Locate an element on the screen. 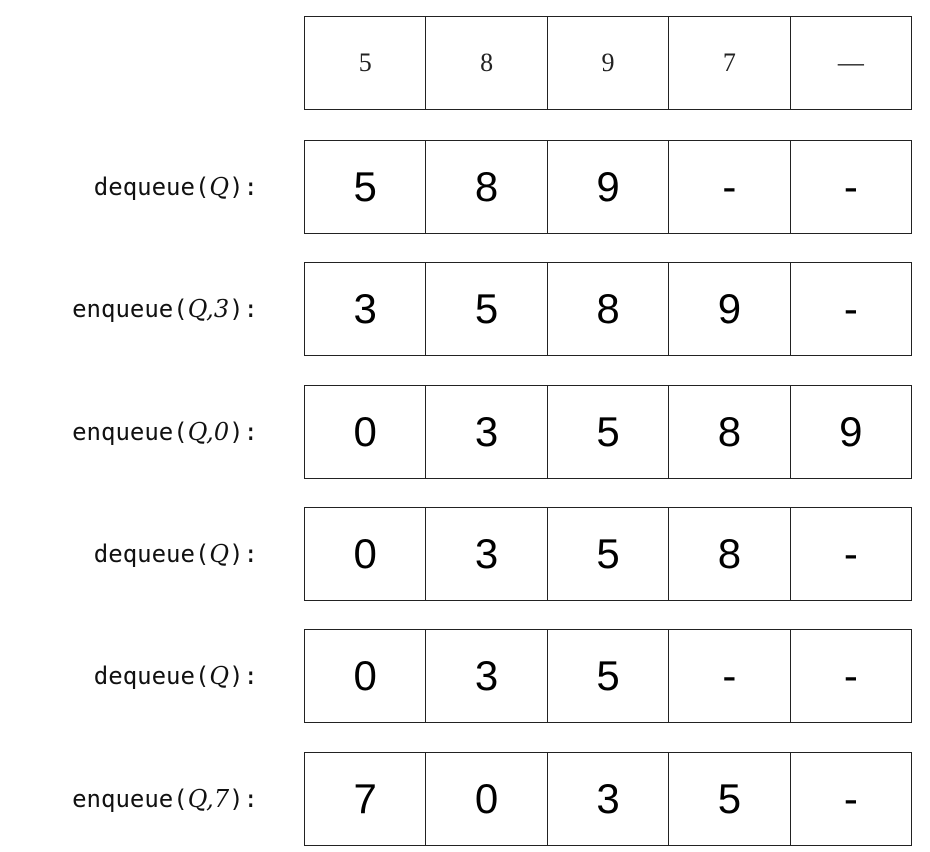 This screenshot has height=852, width=930. operation-row: enqueue(Q,0): 0 3 5 8 9 is located at coordinates (465, 432).